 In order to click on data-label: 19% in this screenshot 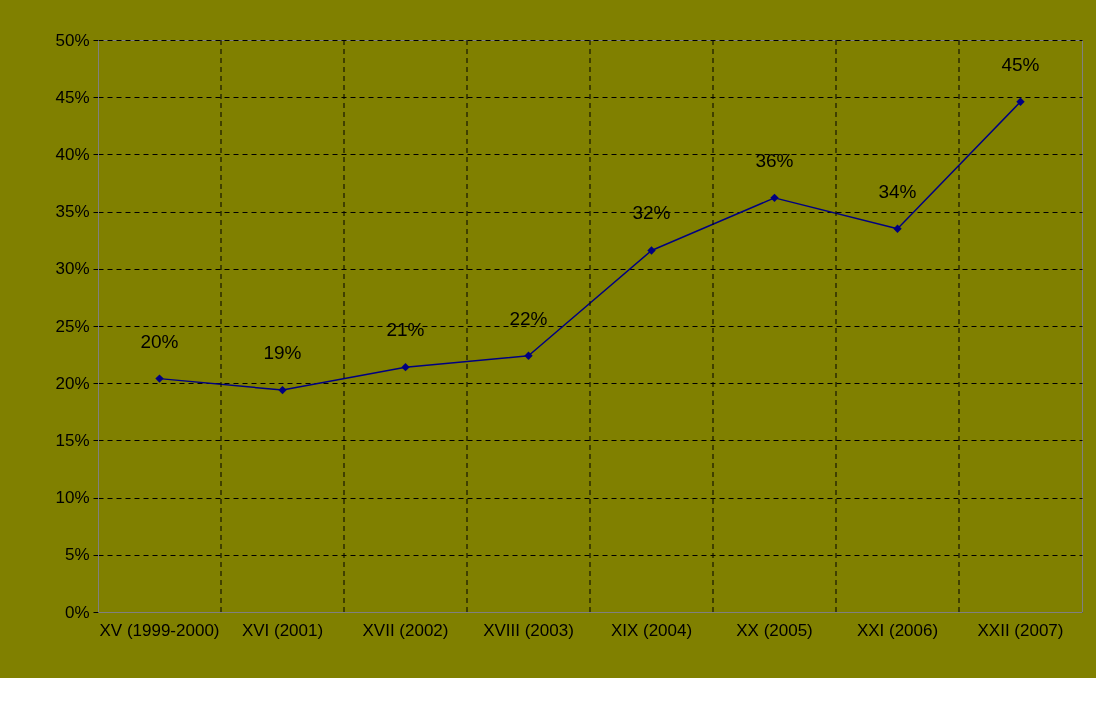, I will do `click(282, 353)`.